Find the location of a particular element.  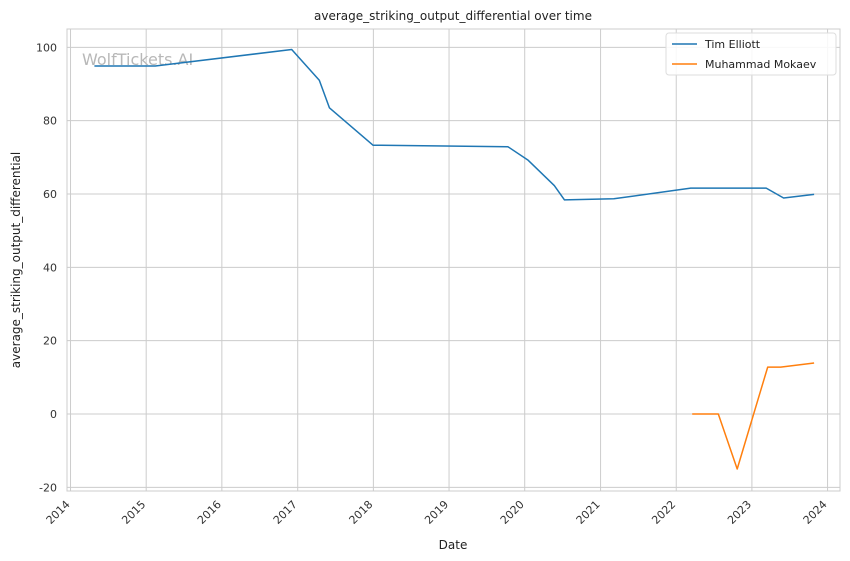

x-tick-label: 2015 is located at coordinates (133, 512).